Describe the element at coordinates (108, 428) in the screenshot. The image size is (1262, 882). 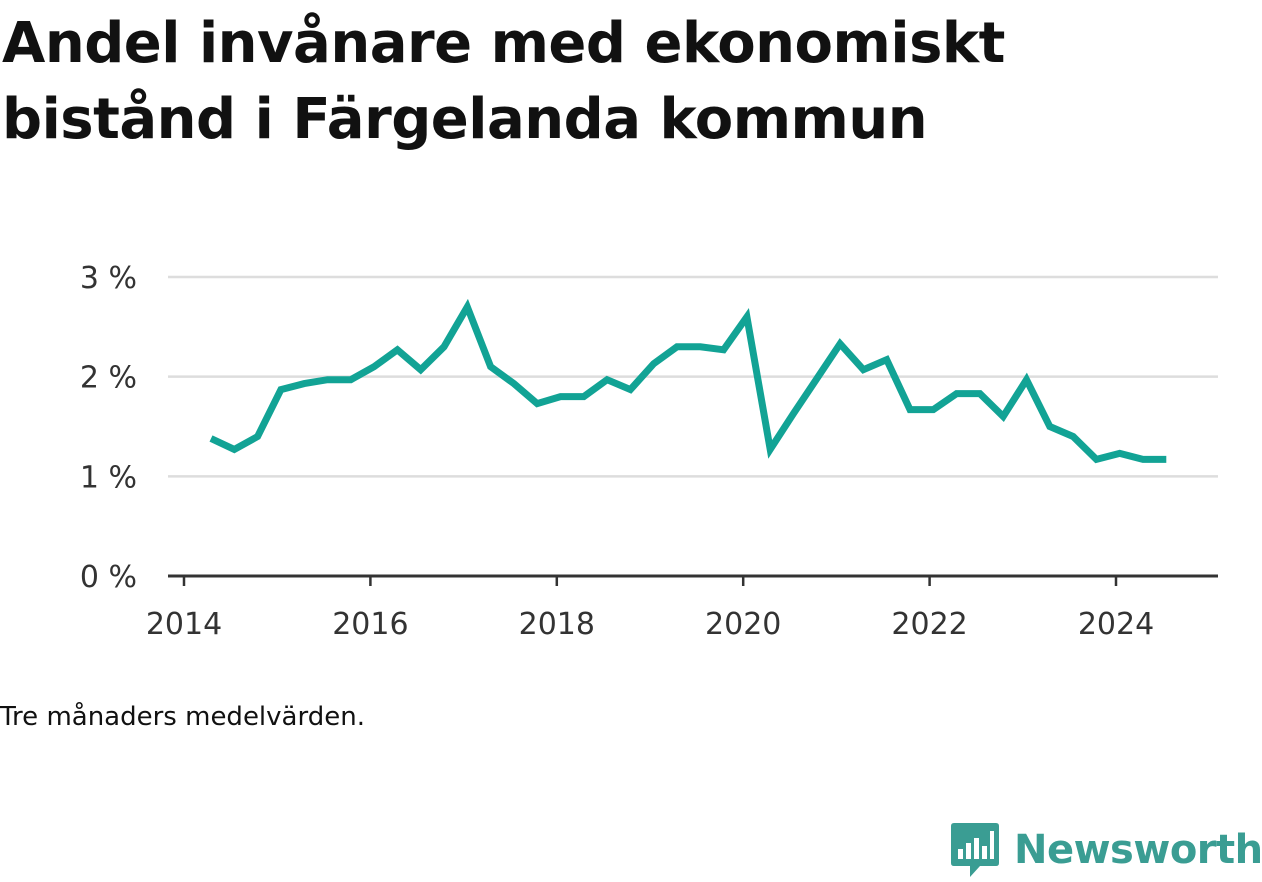
I see `y-axis-labels: 0 % 1 % 2 % 3 %` at that location.